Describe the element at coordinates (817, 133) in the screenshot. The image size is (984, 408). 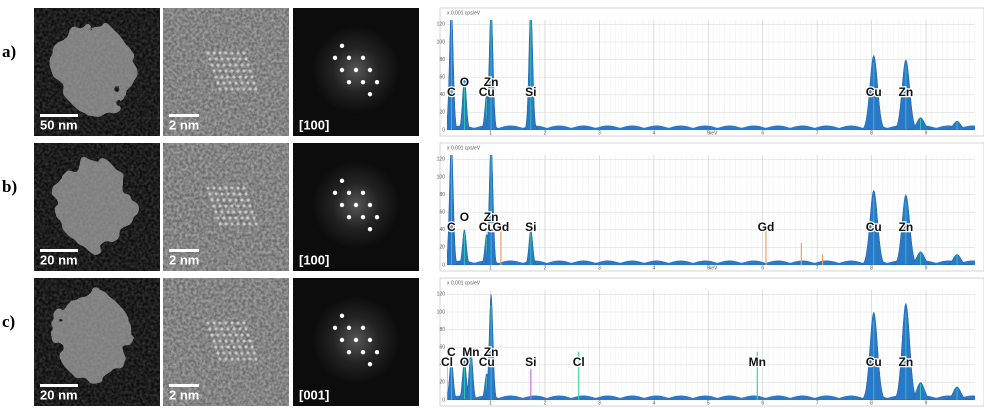
I see `x-tick-label: 7` at that location.